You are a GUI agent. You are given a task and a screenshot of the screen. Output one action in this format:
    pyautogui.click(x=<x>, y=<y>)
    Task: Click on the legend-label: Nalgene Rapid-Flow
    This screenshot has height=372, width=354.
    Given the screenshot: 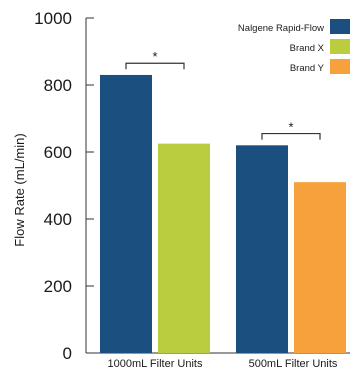 What is the action you would take?
    pyautogui.click(x=281, y=28)
    